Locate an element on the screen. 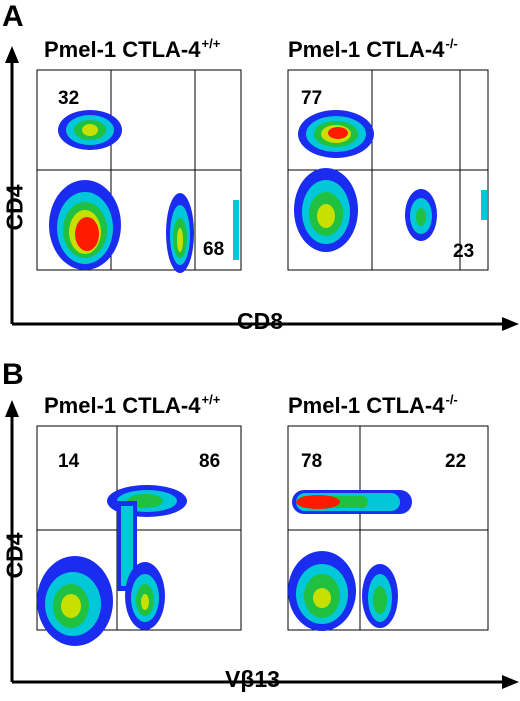 The height and width of the screenshot is (701, 520). plot-title-a1: Pmel-1 CTLA-4+/+ is located at coordinates (132, 49).